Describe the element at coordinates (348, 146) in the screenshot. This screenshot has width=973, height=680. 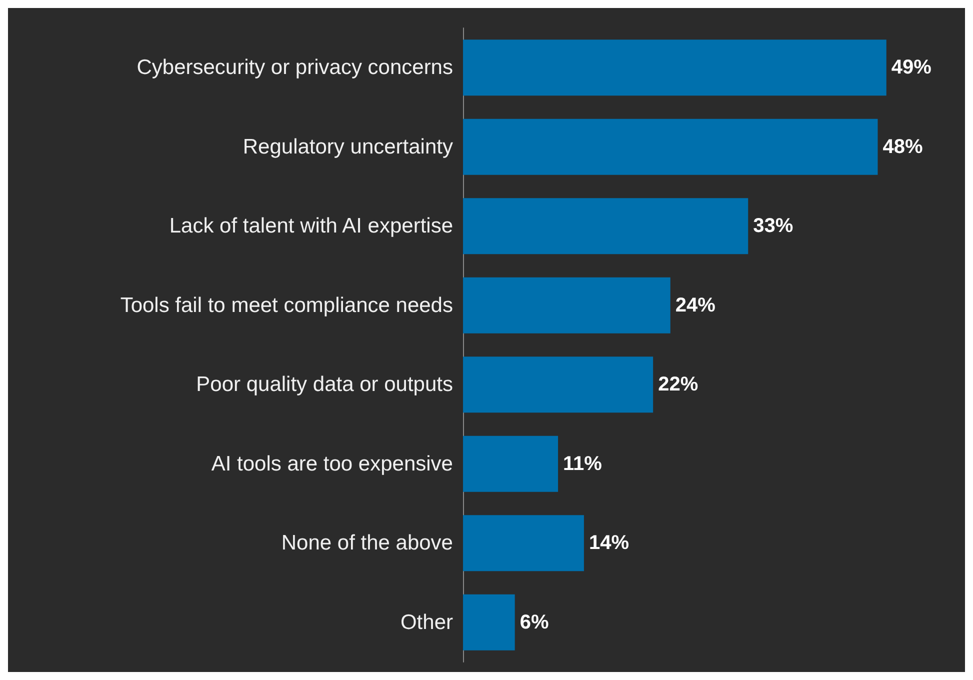
I see `y-tick-label: Regulatory uncertainty` at that location.